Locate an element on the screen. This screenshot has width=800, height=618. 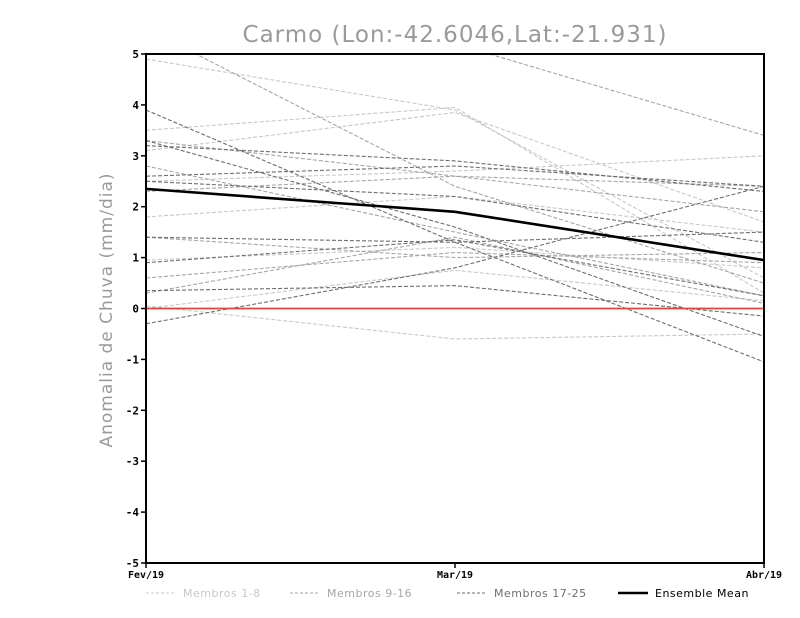
member-line-m13 is located at coordinates (455, 265).